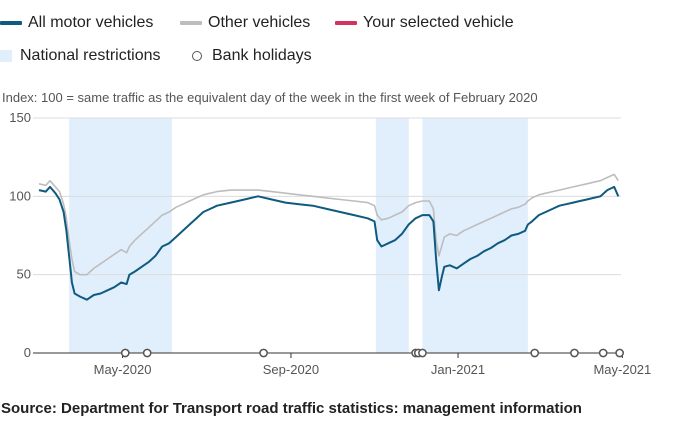 This screenshot has height=431, width=677. Describe the element at coordinates (20, 195) in the screenshot. I see `ytick-label-100: 100` at that location.